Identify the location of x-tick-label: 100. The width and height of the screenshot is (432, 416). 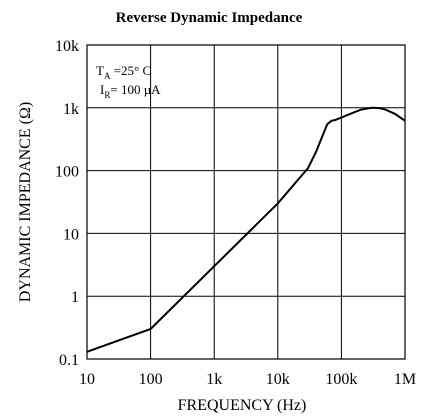
(151, 379).